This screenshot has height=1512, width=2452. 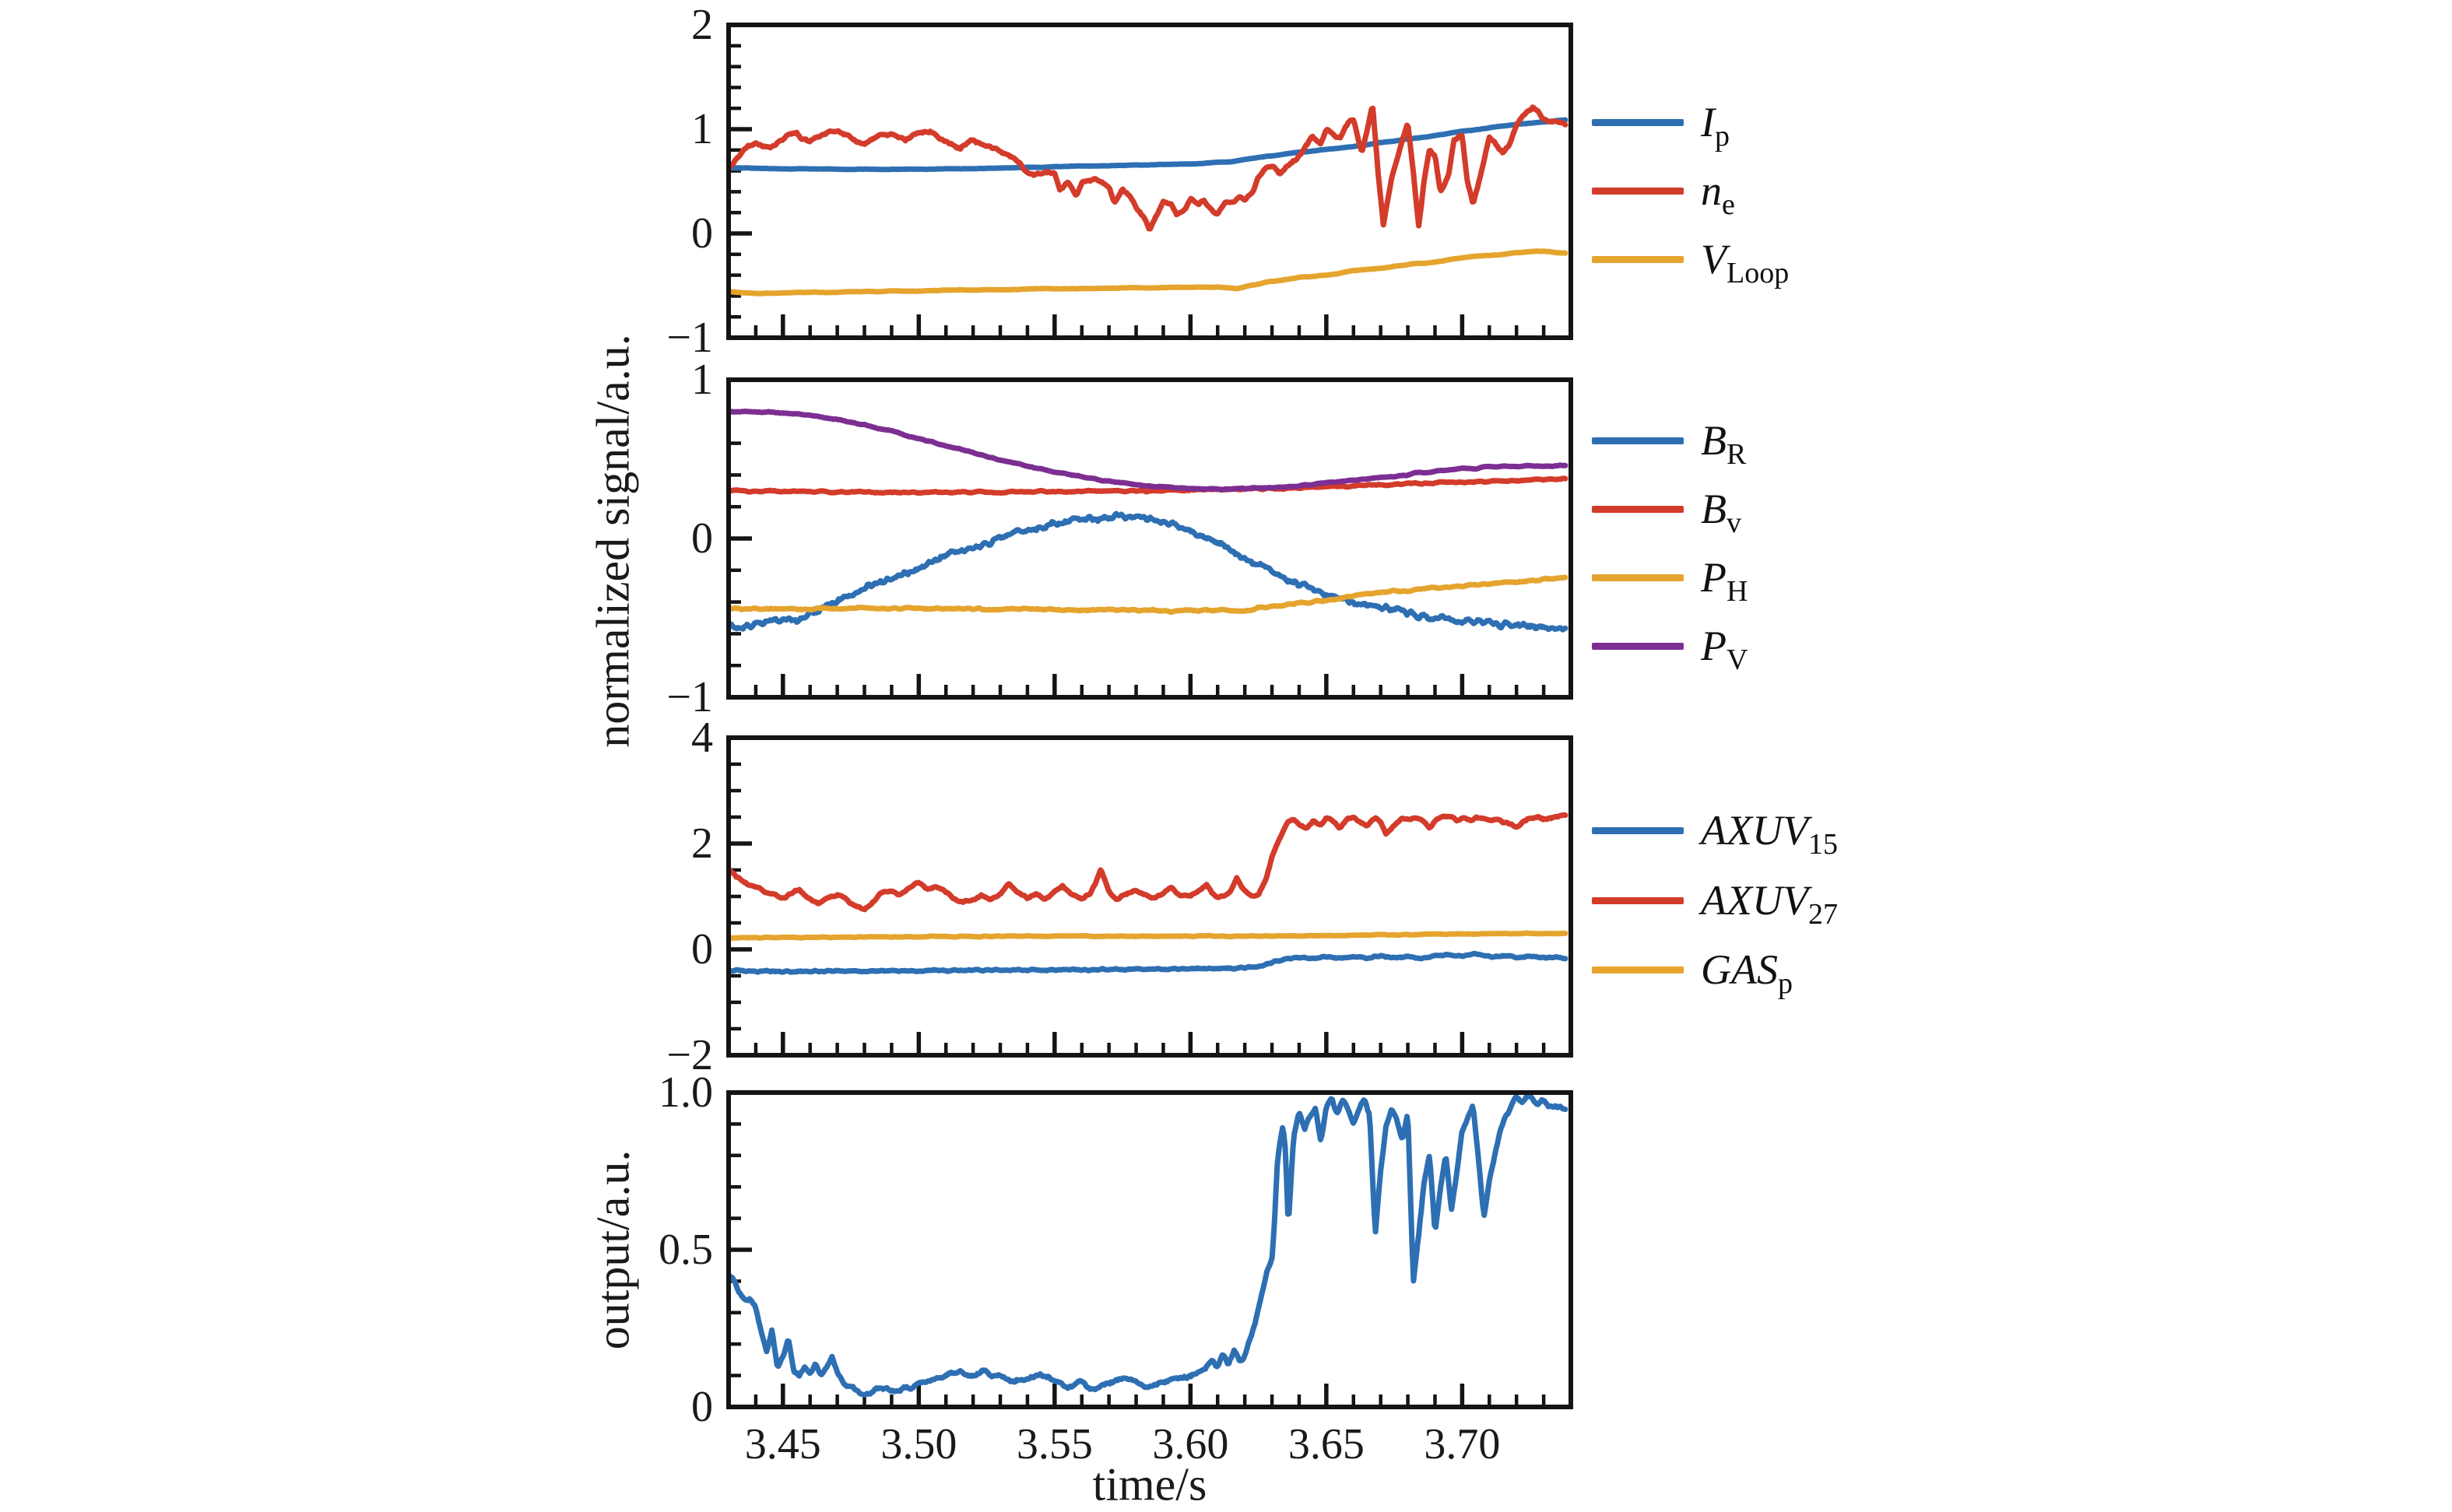 I want to click on y-tick-label: 0.5, so click(x=686, y=1250).